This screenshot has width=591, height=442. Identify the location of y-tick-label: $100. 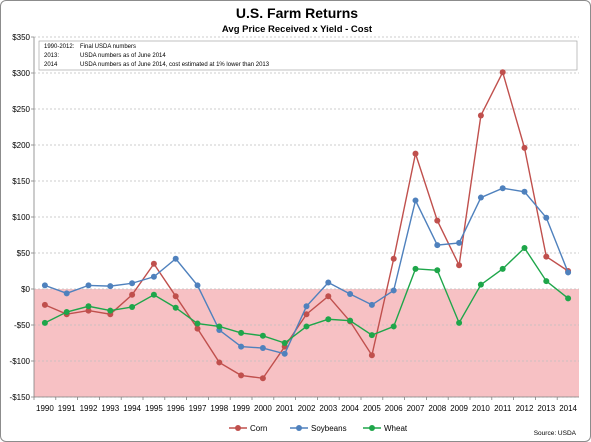
(21, 217).